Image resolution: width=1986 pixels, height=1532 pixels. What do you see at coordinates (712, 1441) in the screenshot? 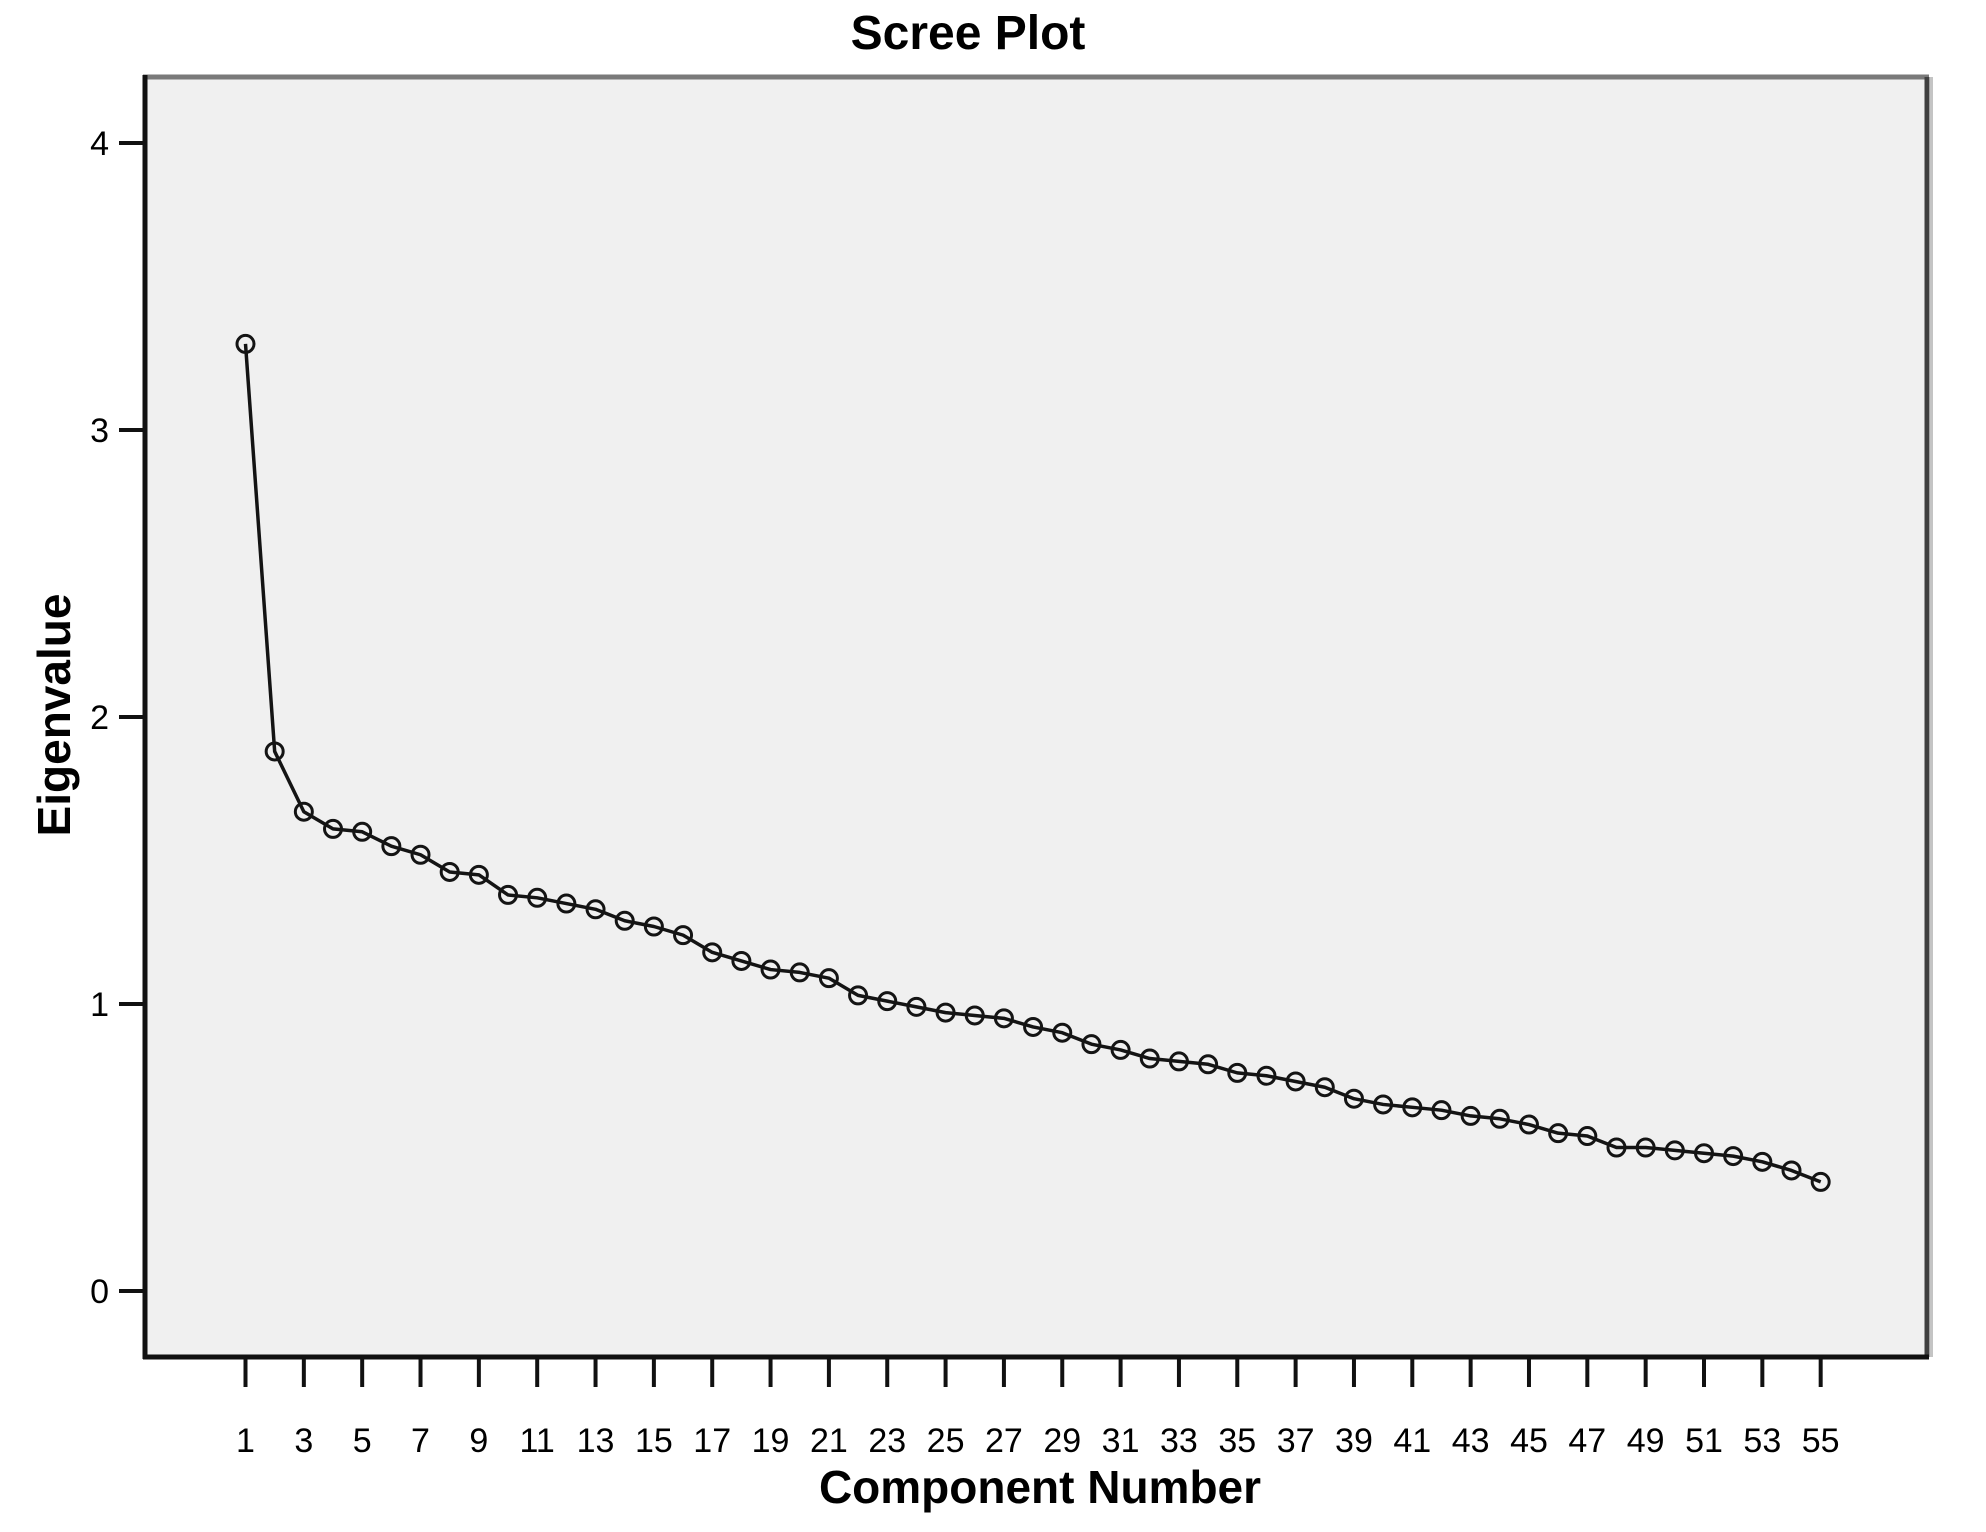
I see `x-tick-label: 17` at bounding box center [712, 1441].